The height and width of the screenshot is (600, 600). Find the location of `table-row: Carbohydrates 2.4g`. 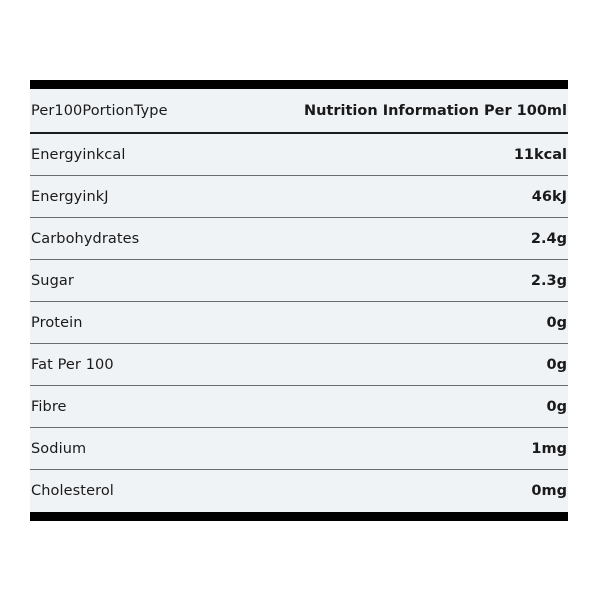

table-row: Carbohydrates 2.4g is located at coordinates (299, 239).